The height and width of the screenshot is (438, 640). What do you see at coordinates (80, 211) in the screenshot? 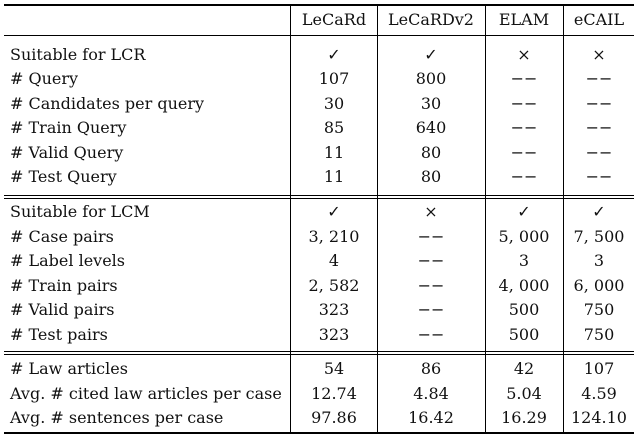
I see `row-label: Suitable for LCM` at bounding box center [80, 211].